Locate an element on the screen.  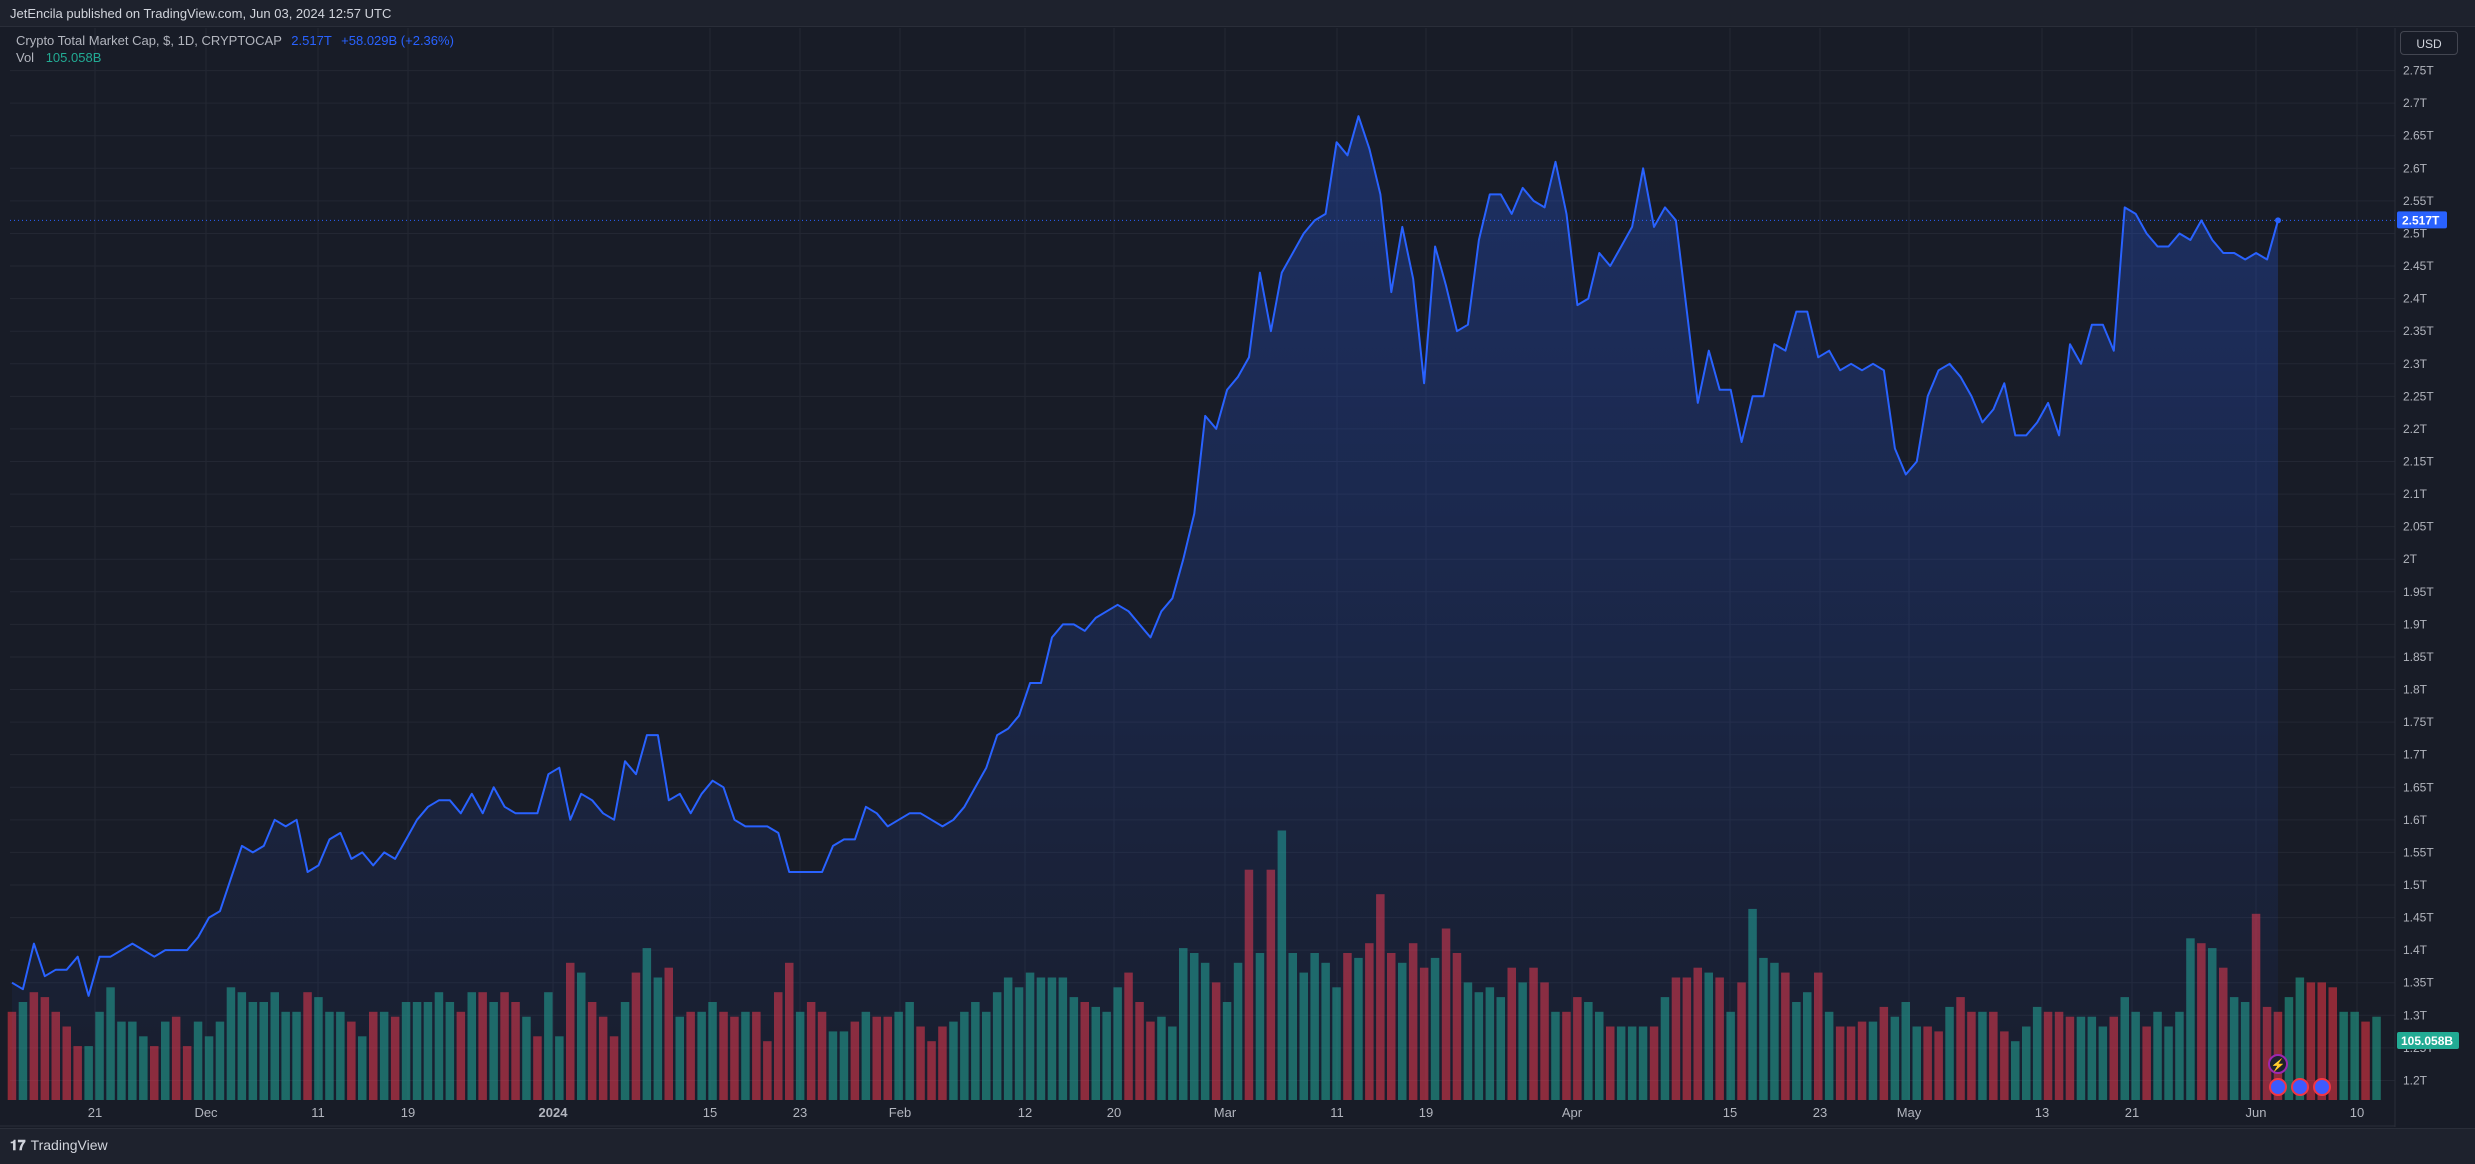
last-volume-tag is located at coordinates (2428, 1040).